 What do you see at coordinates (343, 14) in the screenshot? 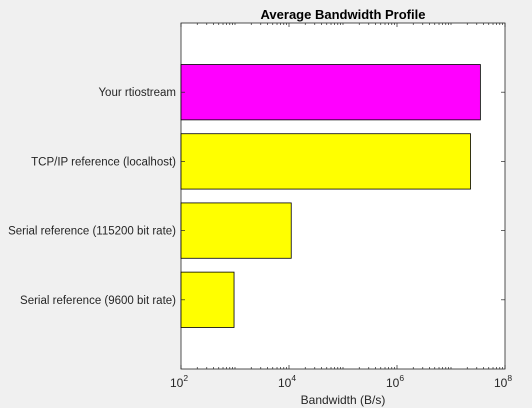
I see `chart-title: Average Bandwidth Profile` at bounding box center [343, 14].